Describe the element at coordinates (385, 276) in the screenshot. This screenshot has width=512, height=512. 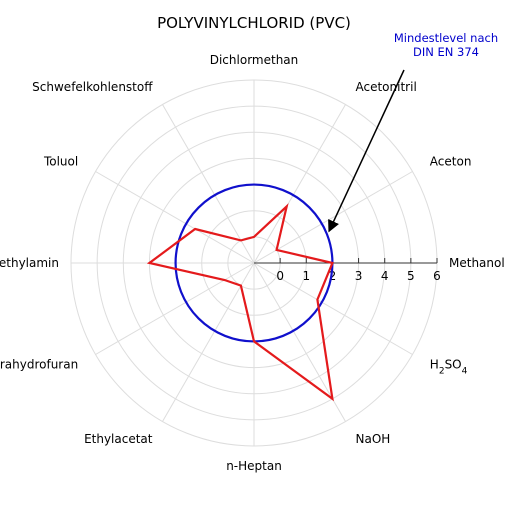
I see `radial-tick-label: 4` at that location.